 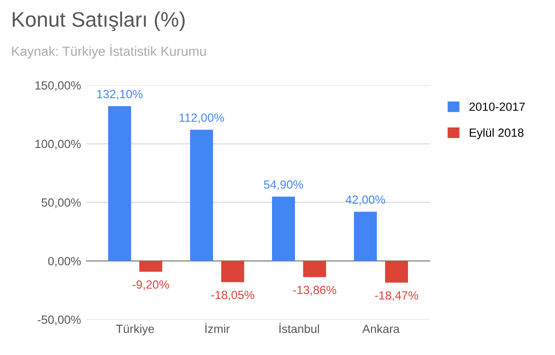 What do you see at coordinates (135, 330) in the screenshot?
I see `x-tick-label: Türkiye` at bounding box center [135, 330].